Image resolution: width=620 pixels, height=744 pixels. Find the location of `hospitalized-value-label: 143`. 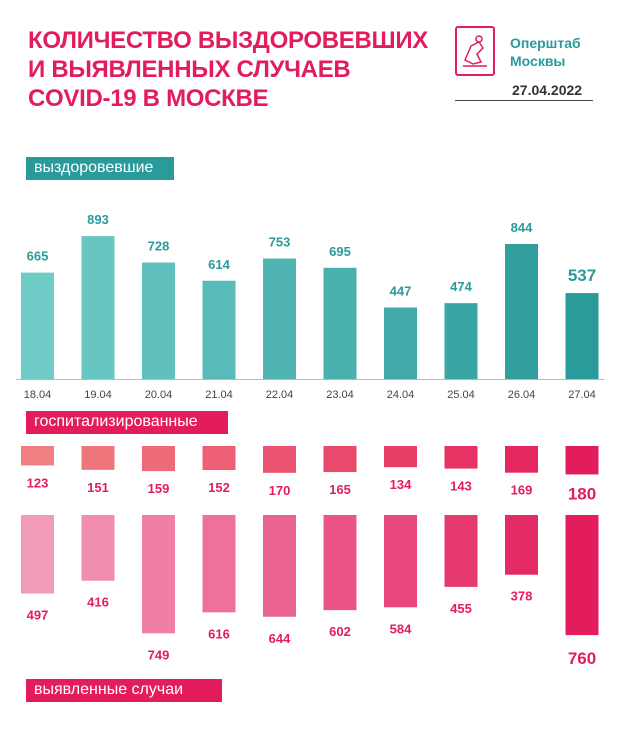

hospitalized-value-label: 143 is located at coordinates (461, 486).